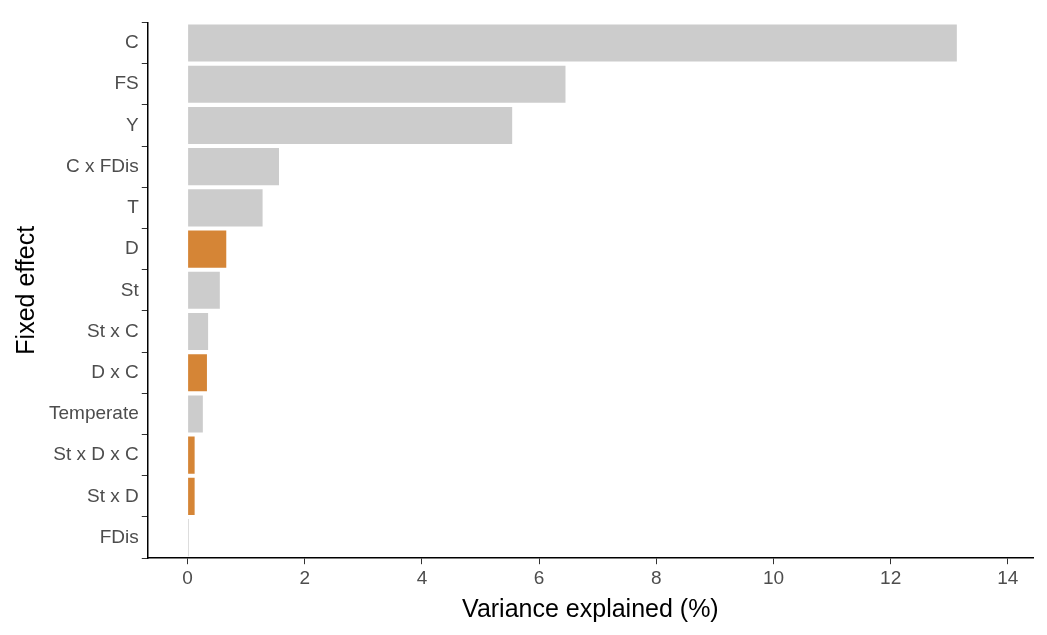 This screenshot has height=635, width=1047. I want to click on x-tick-label: 12, so click(891, 577).